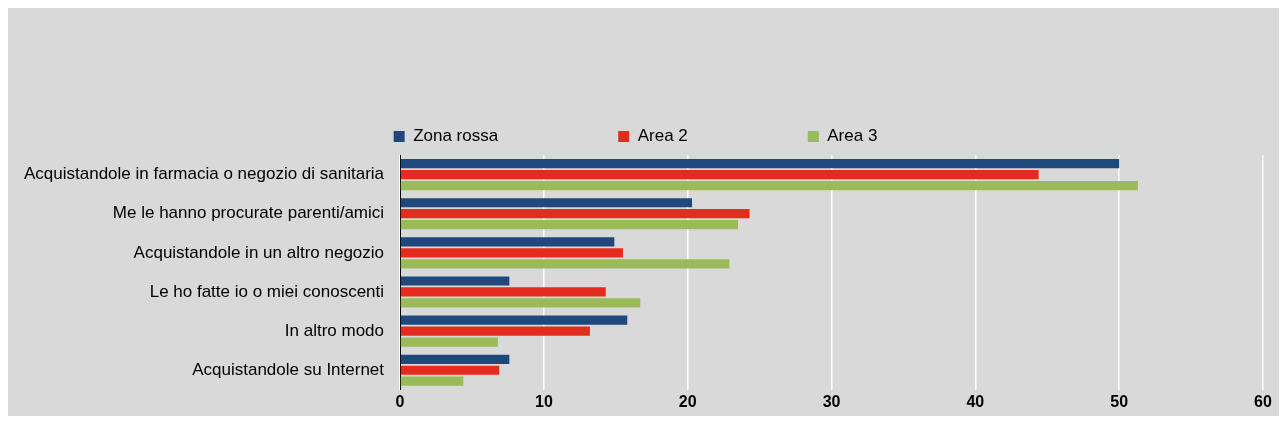  What do you see at coordinates (456, 136) in the screenshot?
I see `legend-label: Zona rossa` at bounding box center [456, 136].